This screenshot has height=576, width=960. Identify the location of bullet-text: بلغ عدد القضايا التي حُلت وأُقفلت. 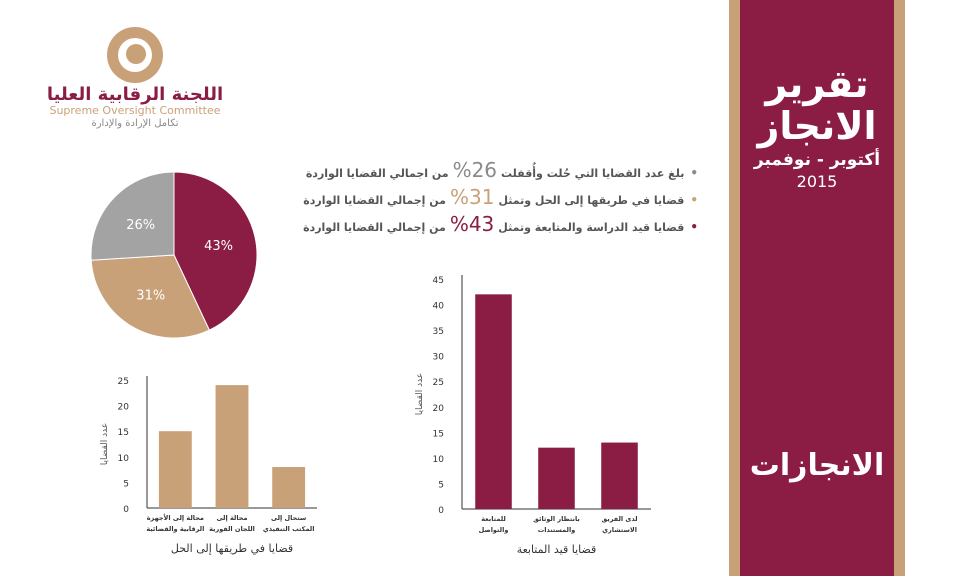
(593, 173).